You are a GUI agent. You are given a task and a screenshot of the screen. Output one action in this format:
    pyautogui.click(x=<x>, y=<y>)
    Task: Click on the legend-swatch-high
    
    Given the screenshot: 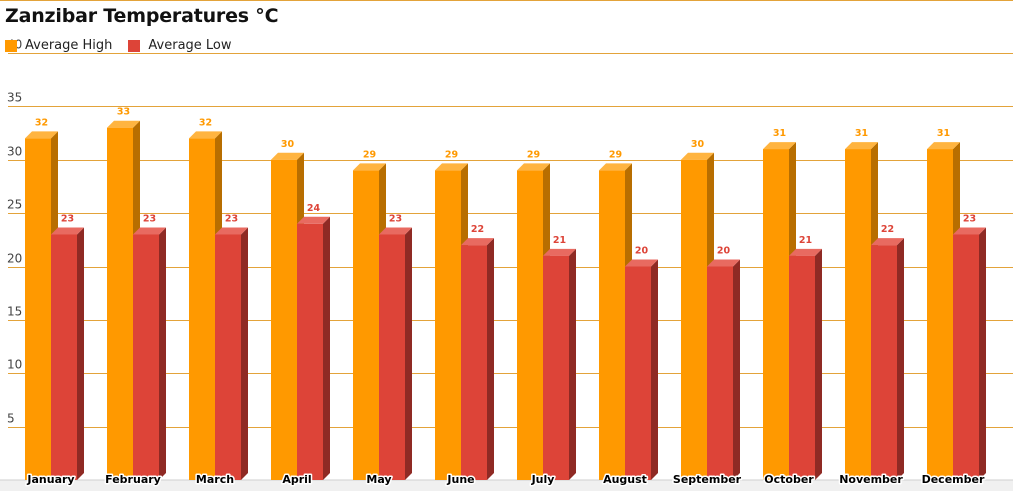 What is the action you would take?
    pyautogui.click(x=11, y=45)
    